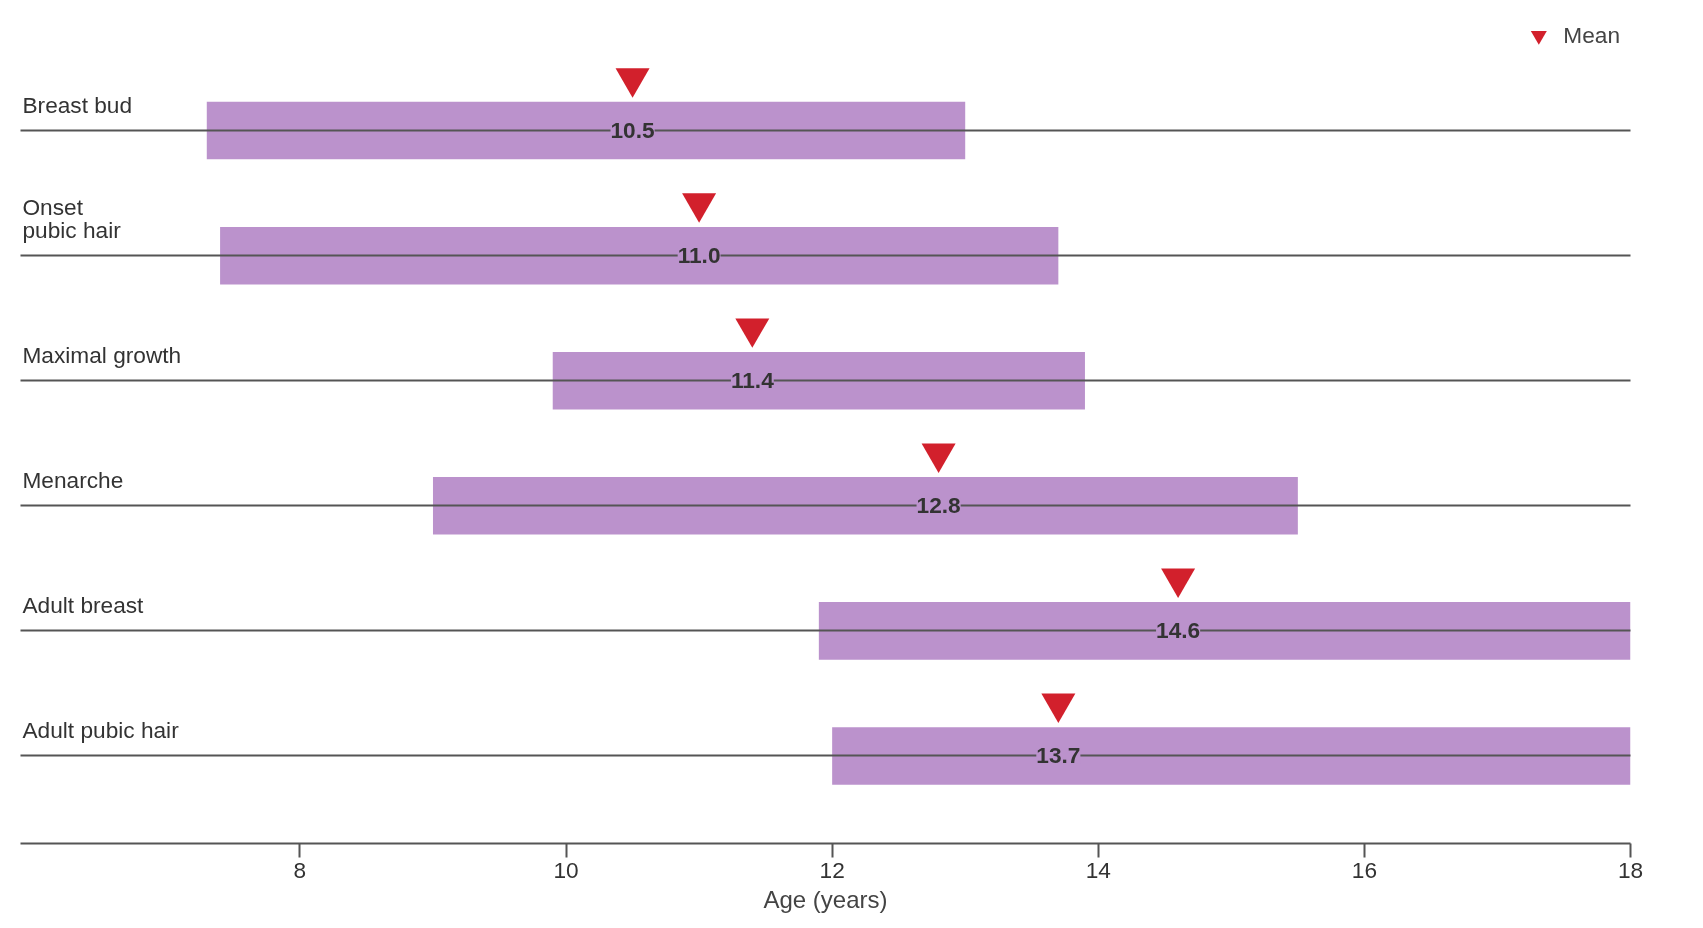 This screenshot has width=1703, height=928. Describe the element at coordinates (72, 218) in the screenshot. I see `y-tick-label: Onset pubic hair` at that location.